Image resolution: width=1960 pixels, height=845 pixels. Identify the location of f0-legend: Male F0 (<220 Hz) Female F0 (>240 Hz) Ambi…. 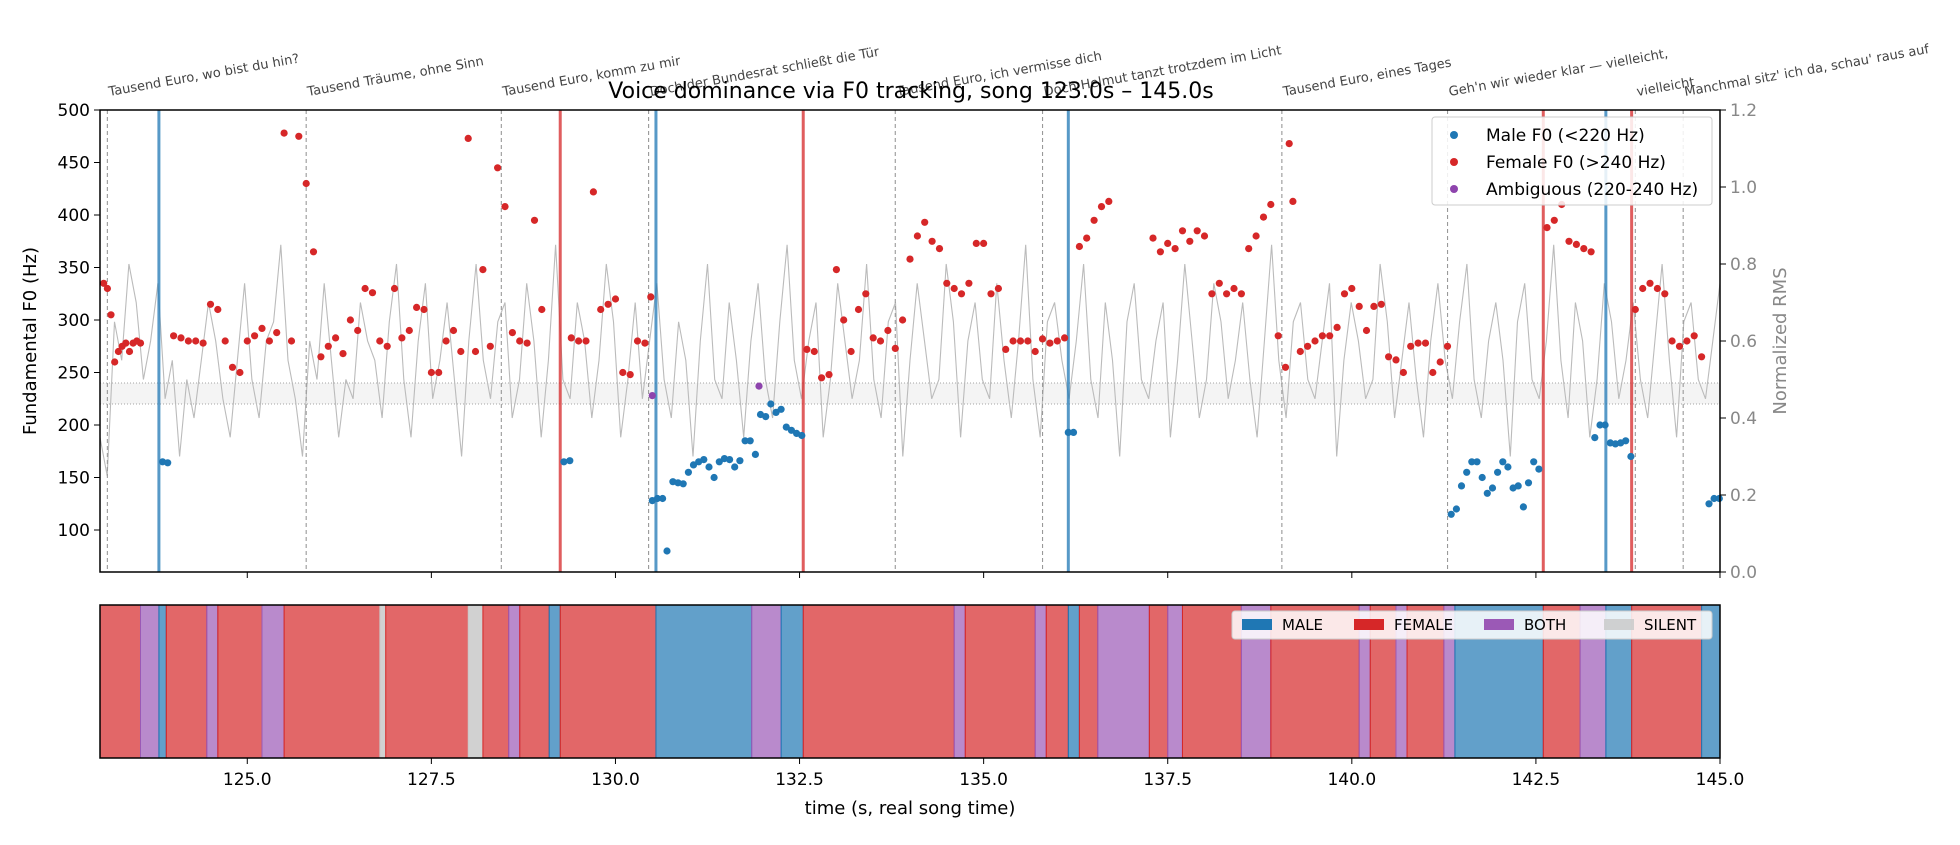
(1572, 161).